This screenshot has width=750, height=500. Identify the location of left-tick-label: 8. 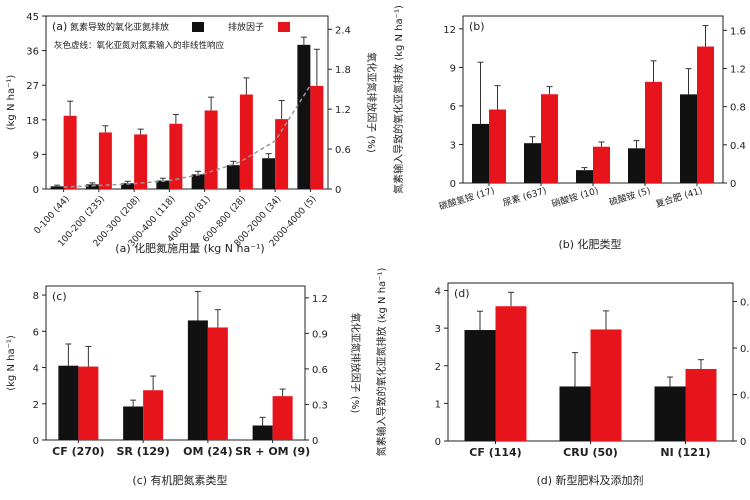
(36, 296).